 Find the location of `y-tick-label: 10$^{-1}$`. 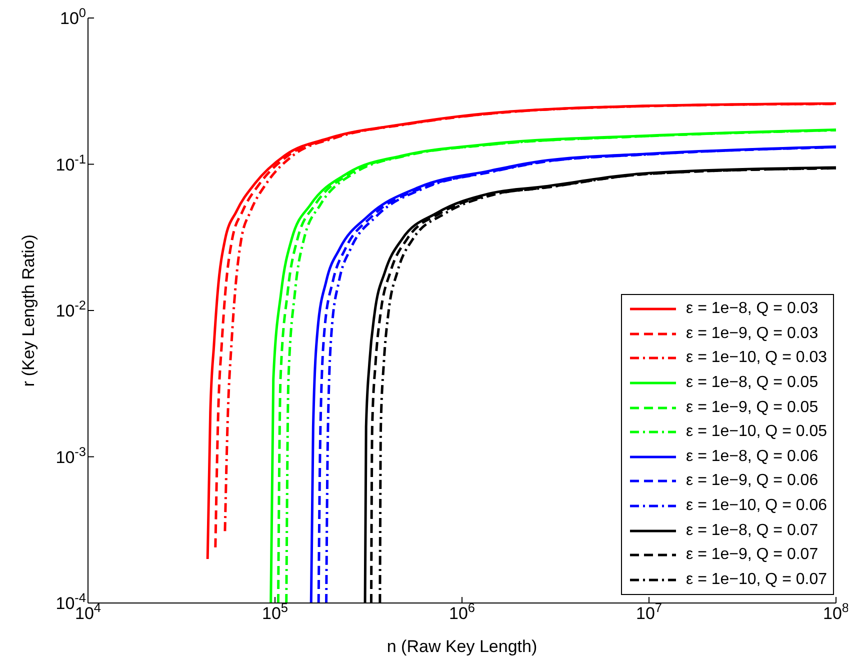

y-tick-label: 10$^{-1}$ is located at coordinates (71, 162).